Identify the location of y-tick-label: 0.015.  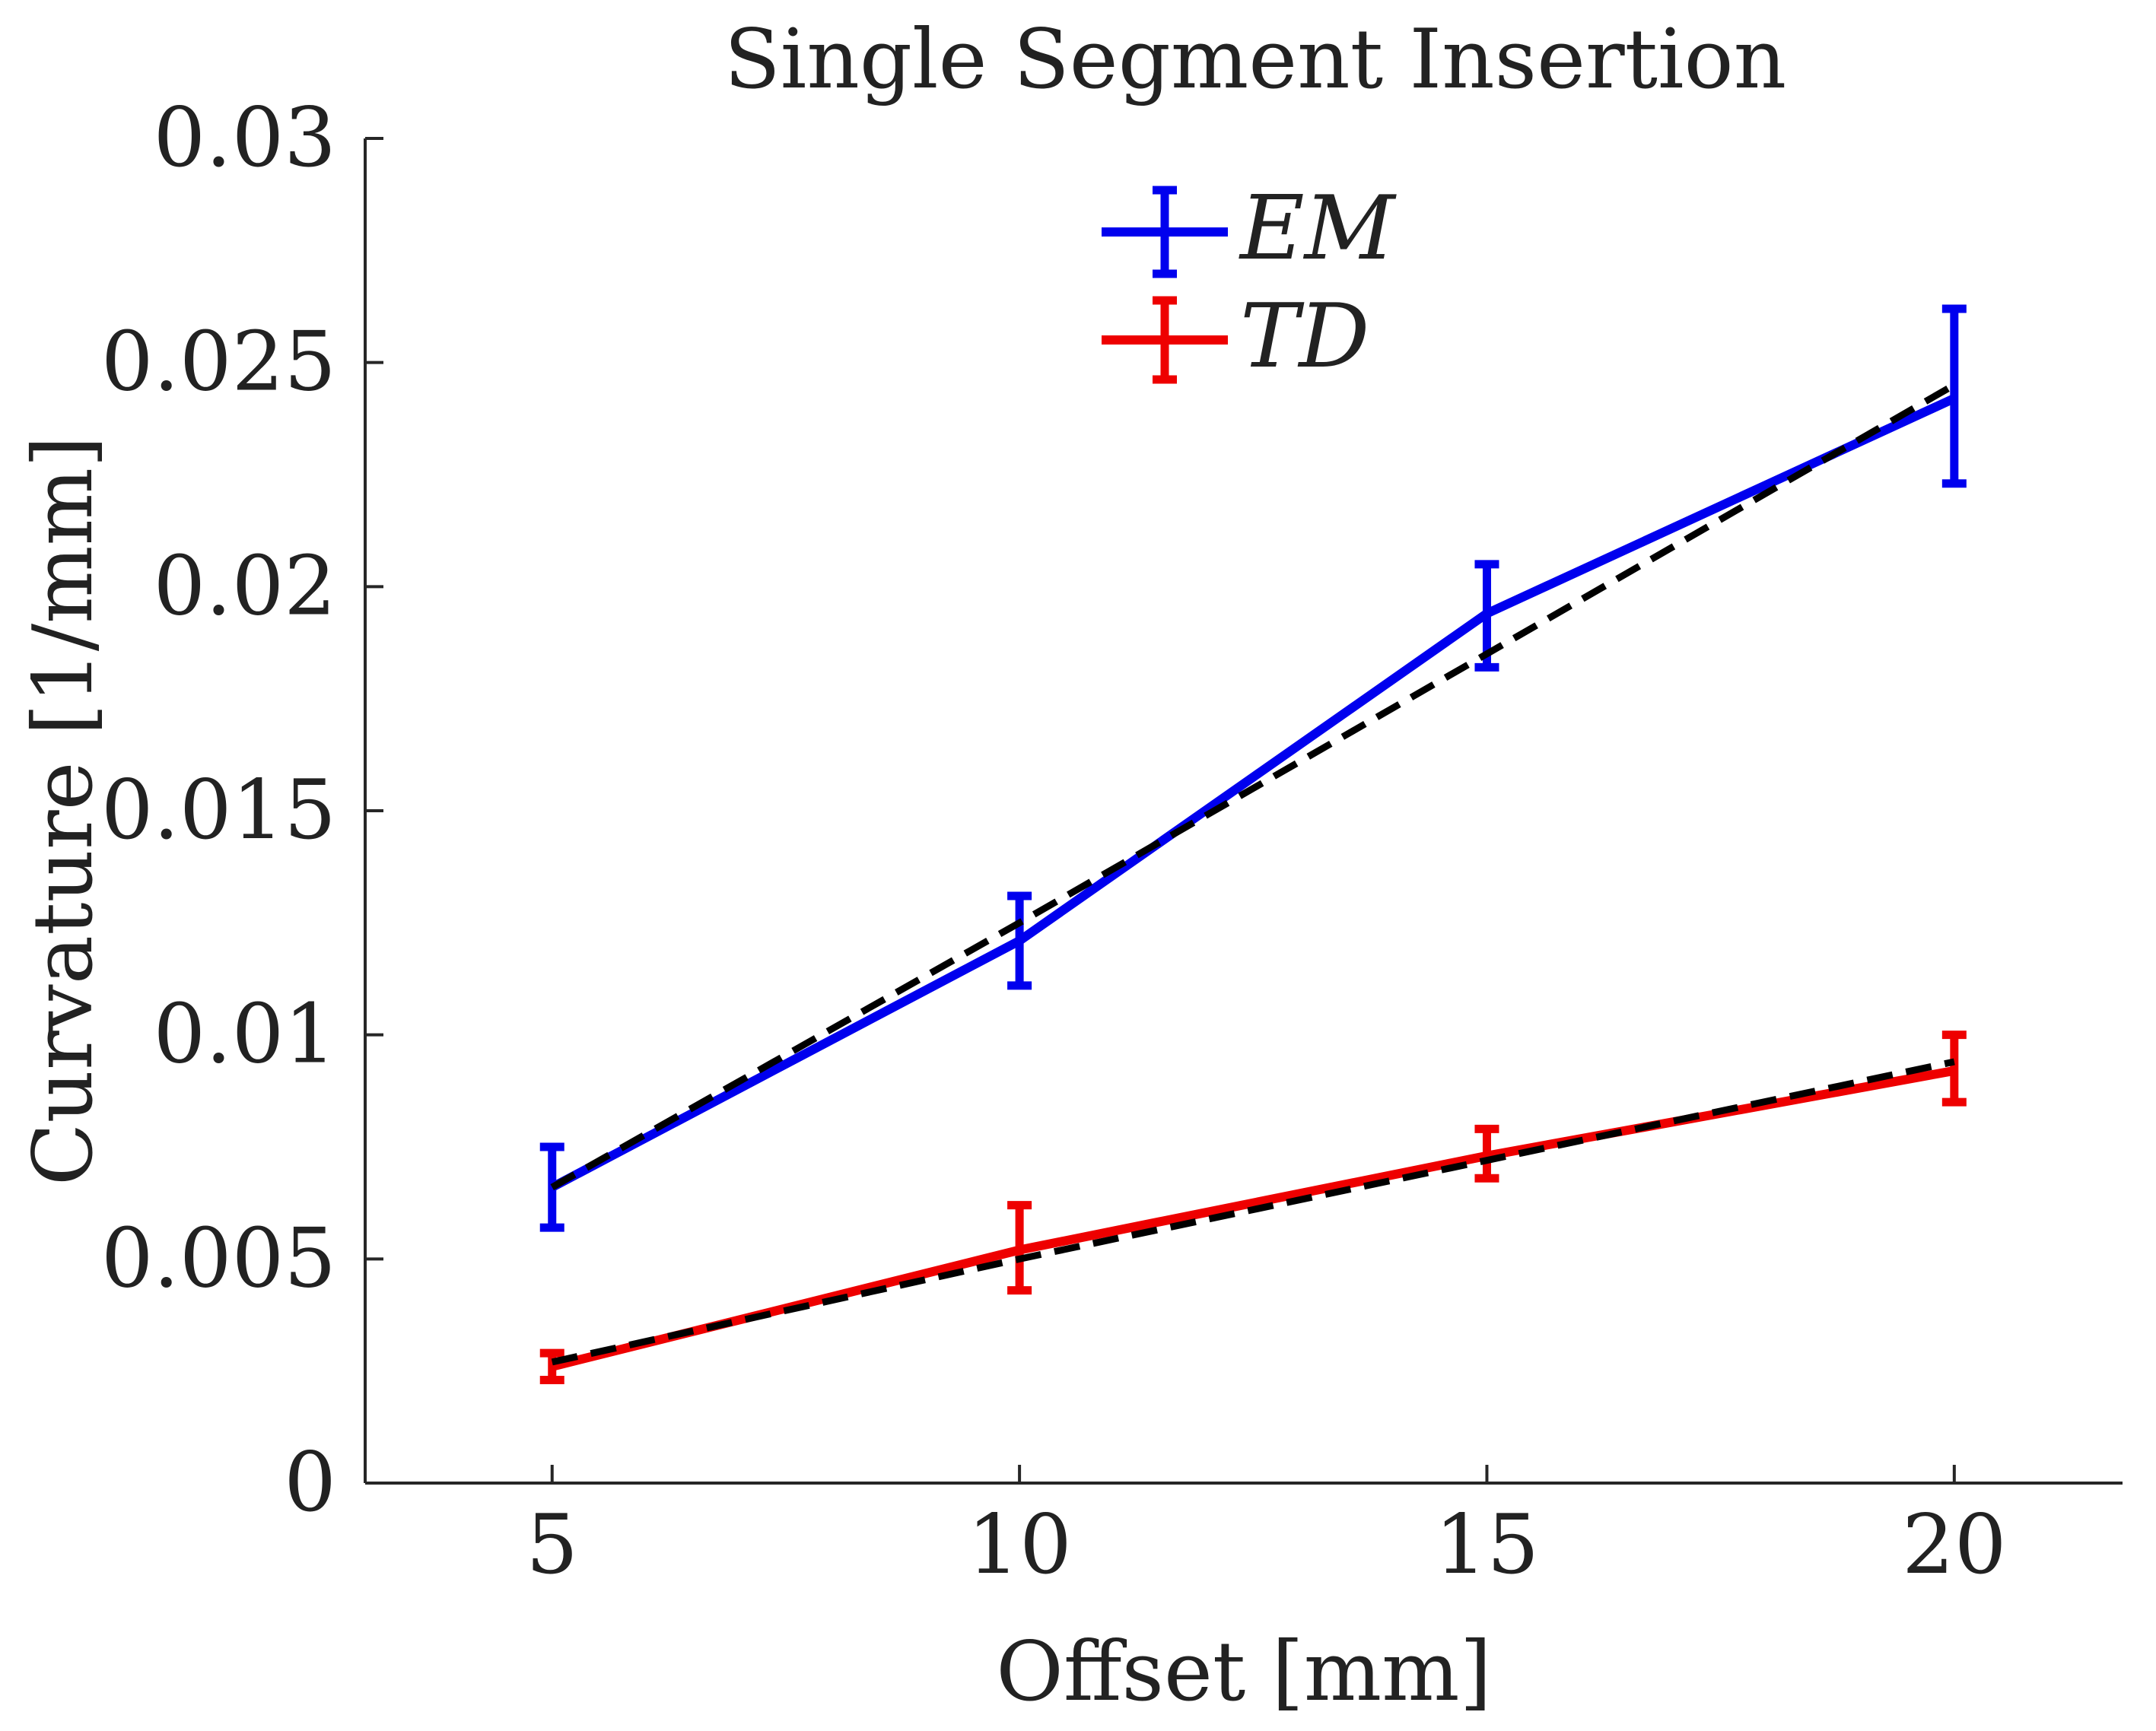
(219, 810).